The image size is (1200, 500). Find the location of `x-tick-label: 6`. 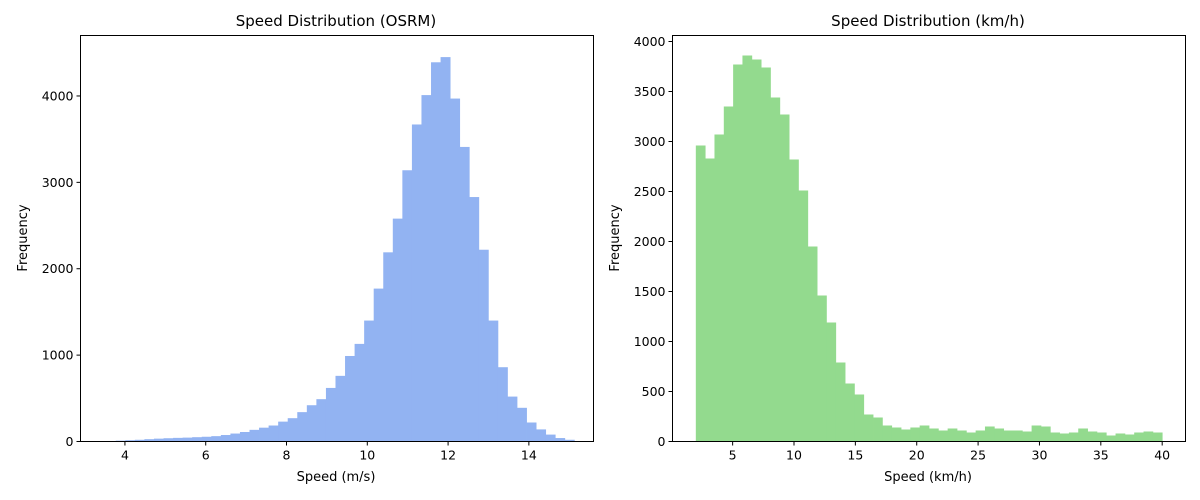

x-tick-label: 6 is located at coordinates (206, 455).